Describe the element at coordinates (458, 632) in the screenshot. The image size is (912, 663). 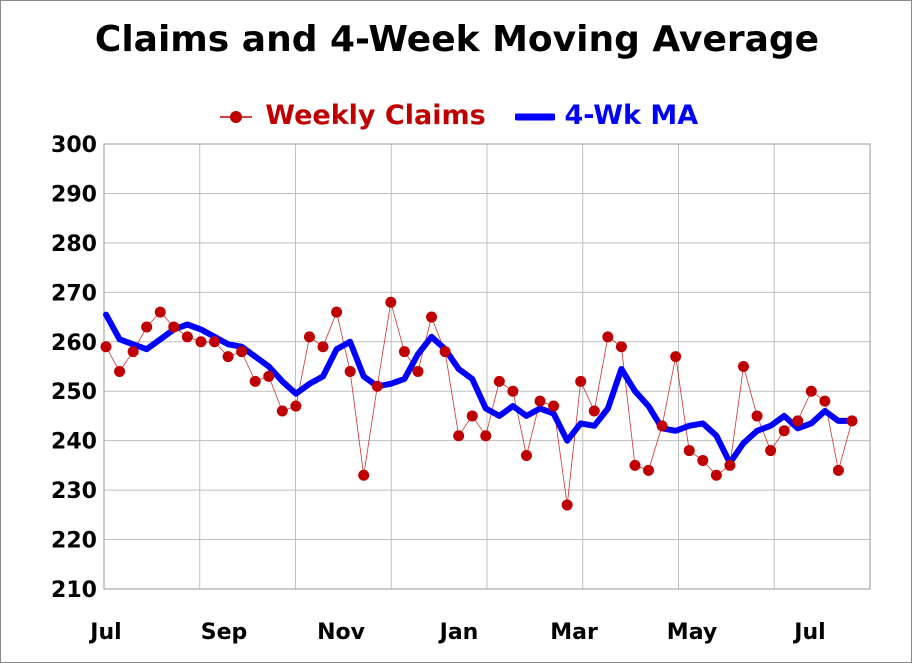
I see `x-tick-label: Jan` at that location.